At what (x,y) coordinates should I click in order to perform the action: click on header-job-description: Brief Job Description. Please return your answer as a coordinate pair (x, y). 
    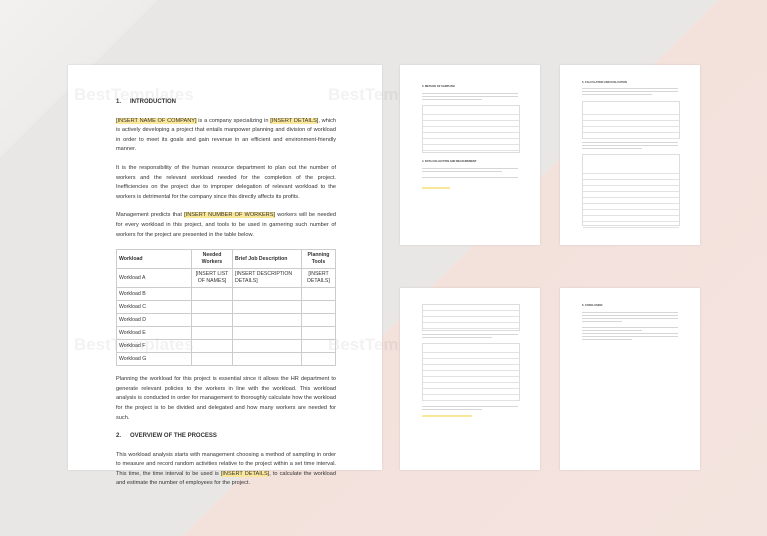
    Looking at the image, I should click on (267, 259).